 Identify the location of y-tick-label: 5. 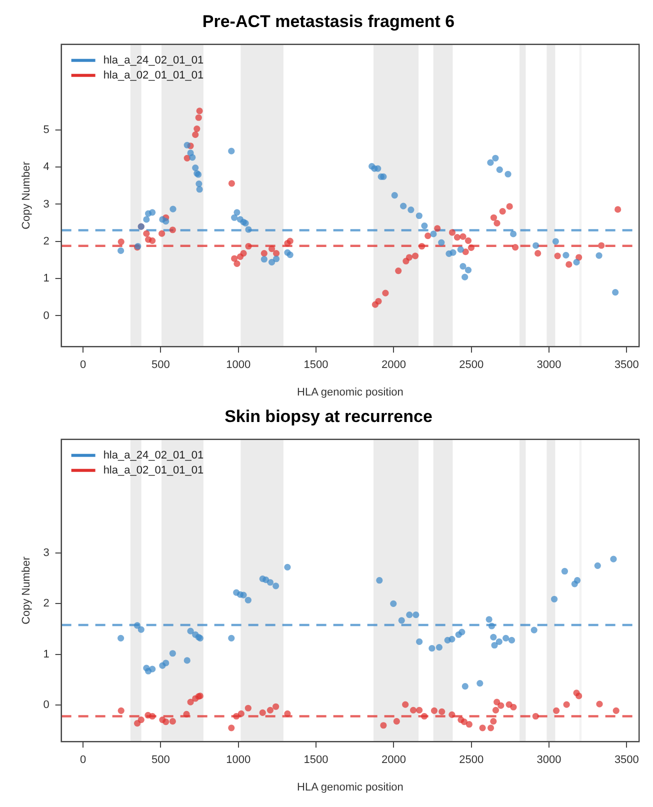
(46, 130).